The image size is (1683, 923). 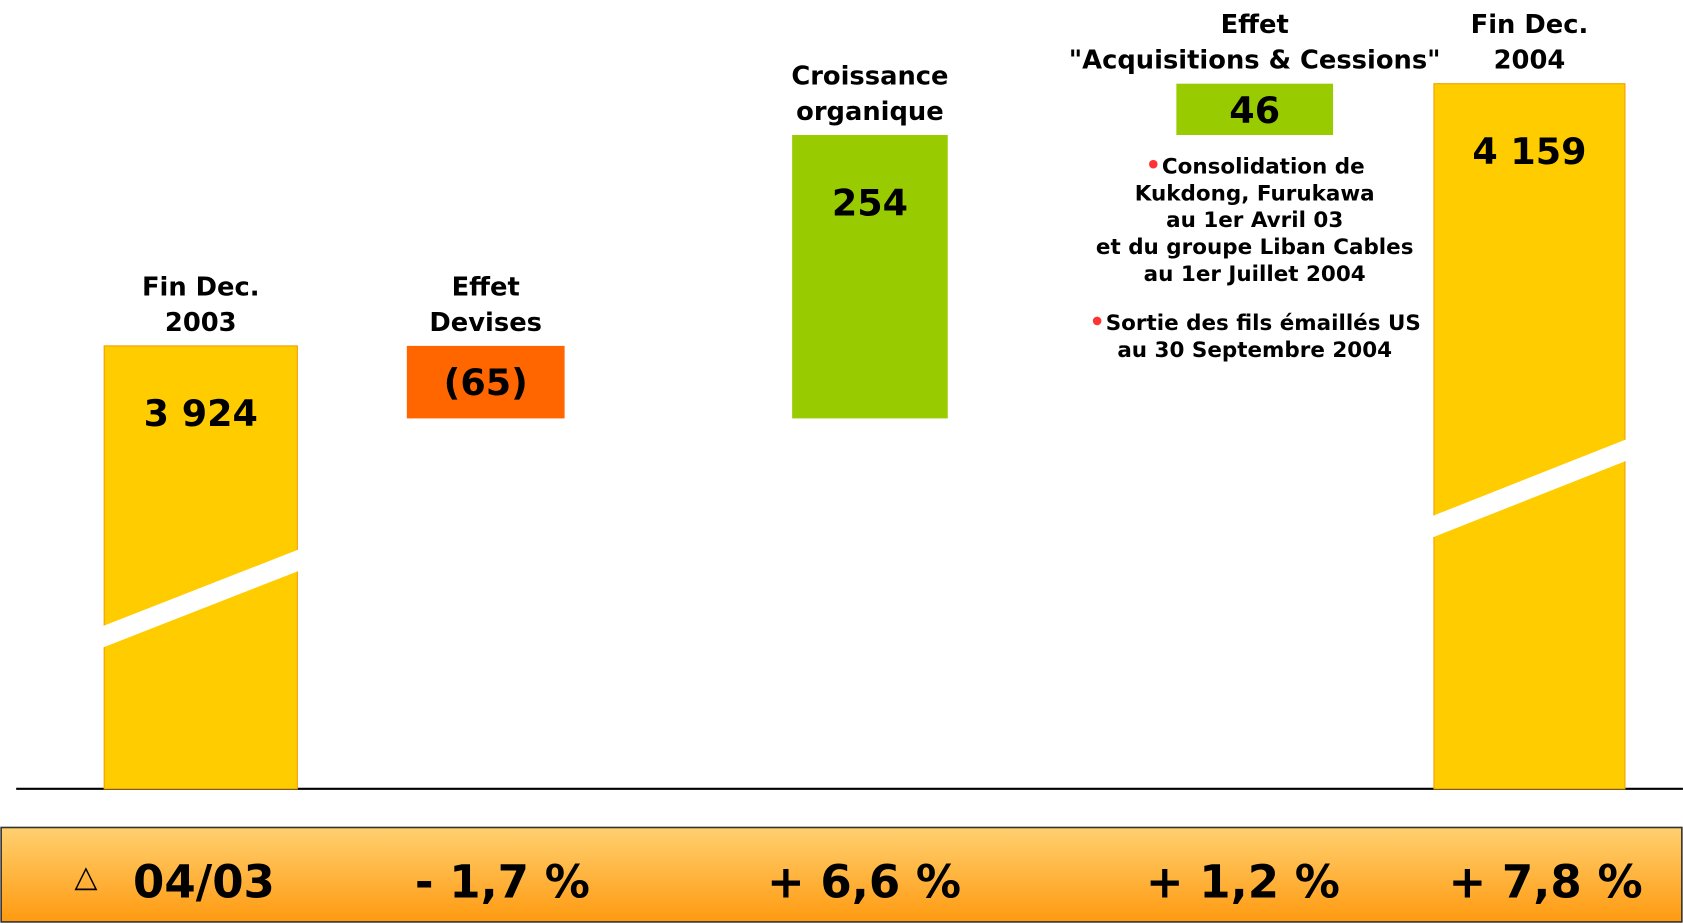 I want to click on category-label: Devises, so click(x=485, y=323).